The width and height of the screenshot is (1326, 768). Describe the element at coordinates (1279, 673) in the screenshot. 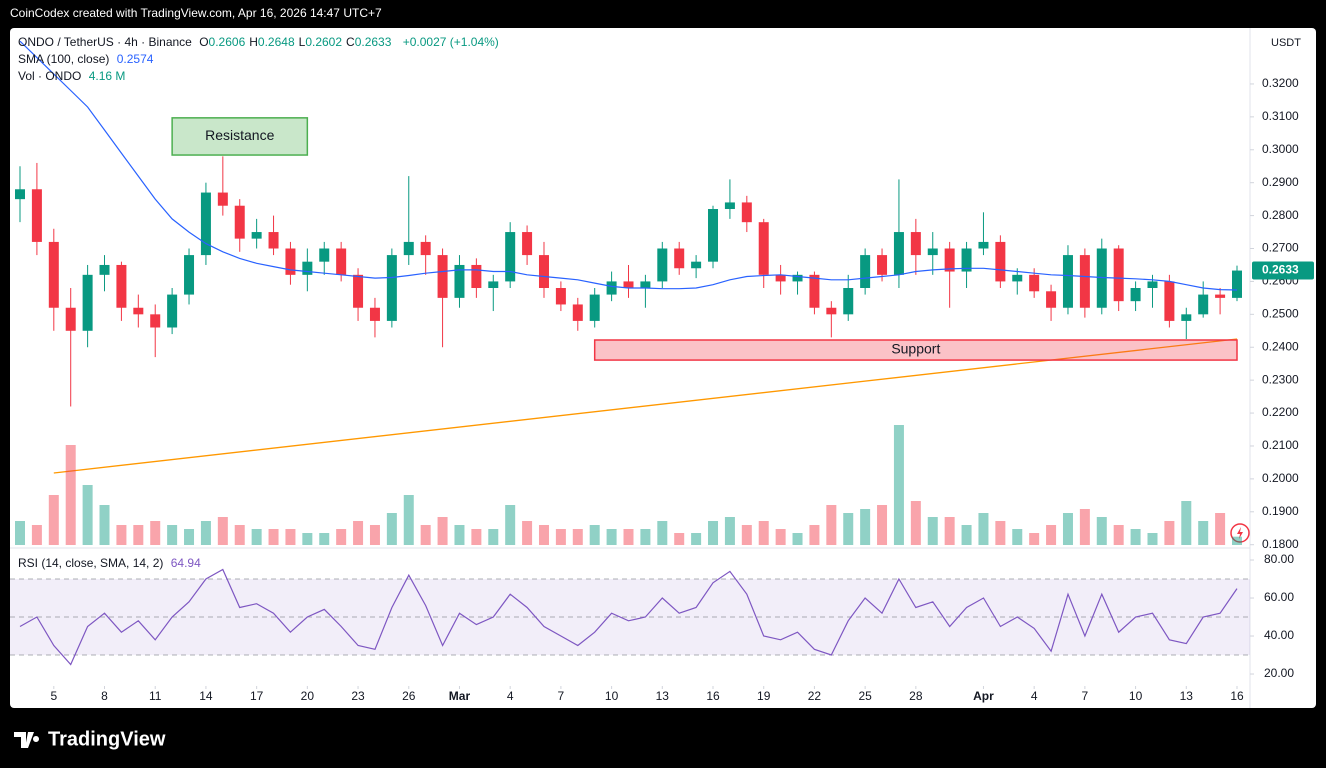

I see `rsi-tick-label: 20.00` at that location.